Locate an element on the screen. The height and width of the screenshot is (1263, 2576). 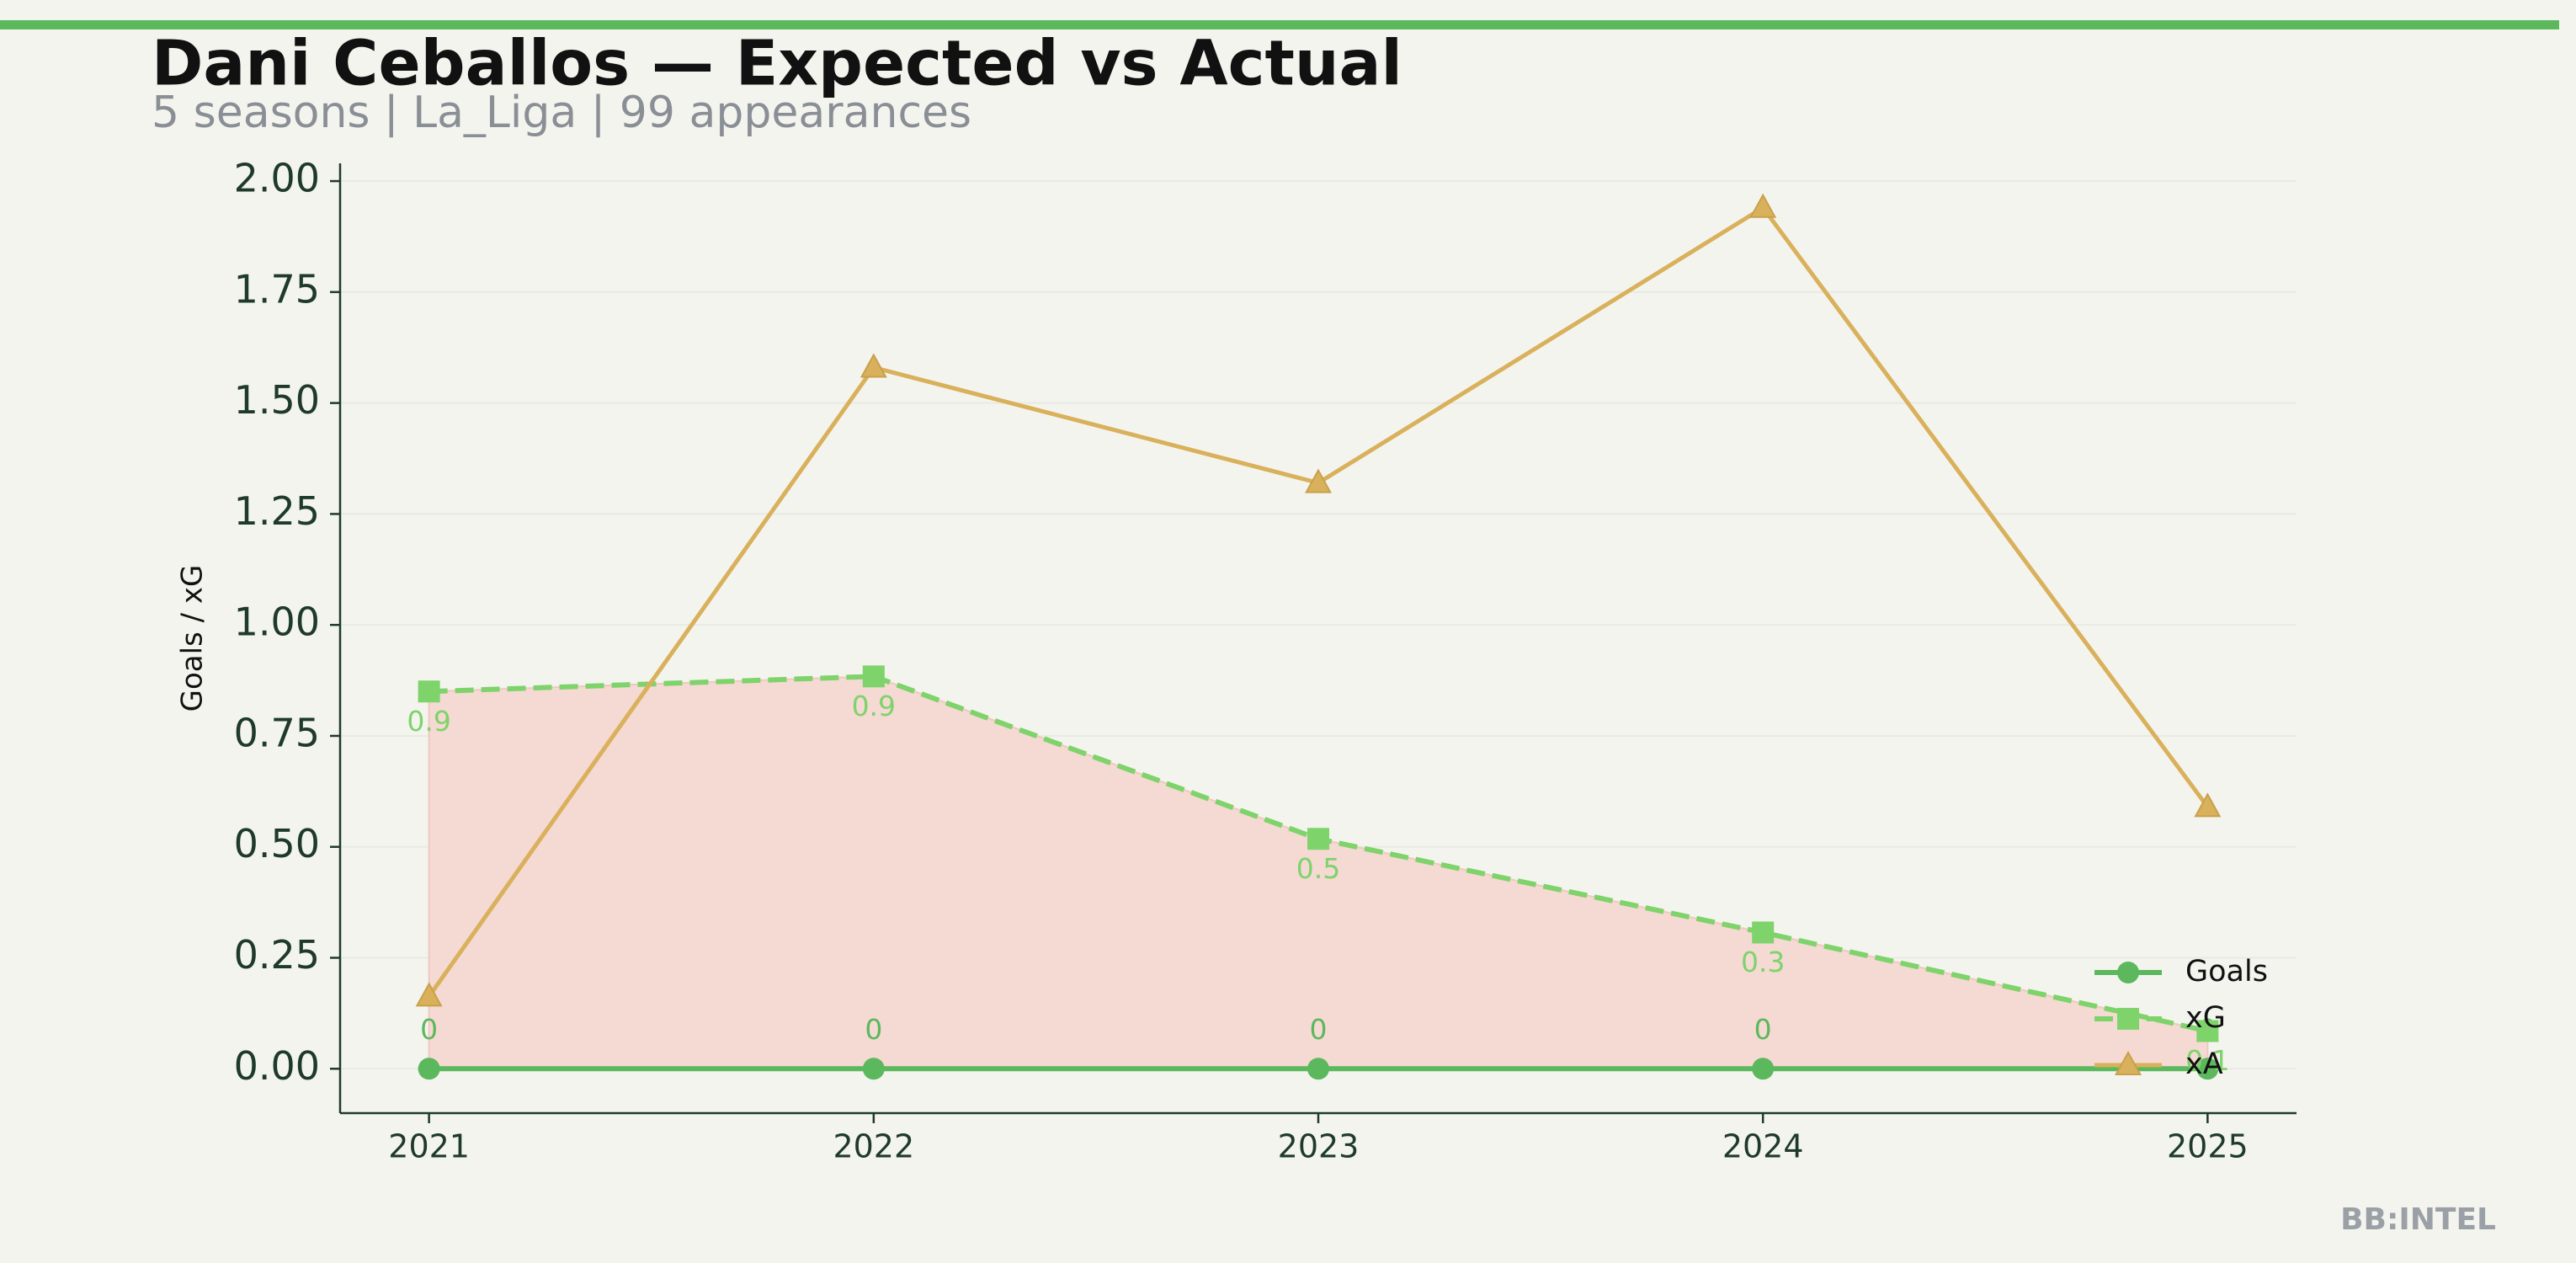
legend-label: xA is located at coordinates (2204, 1064).